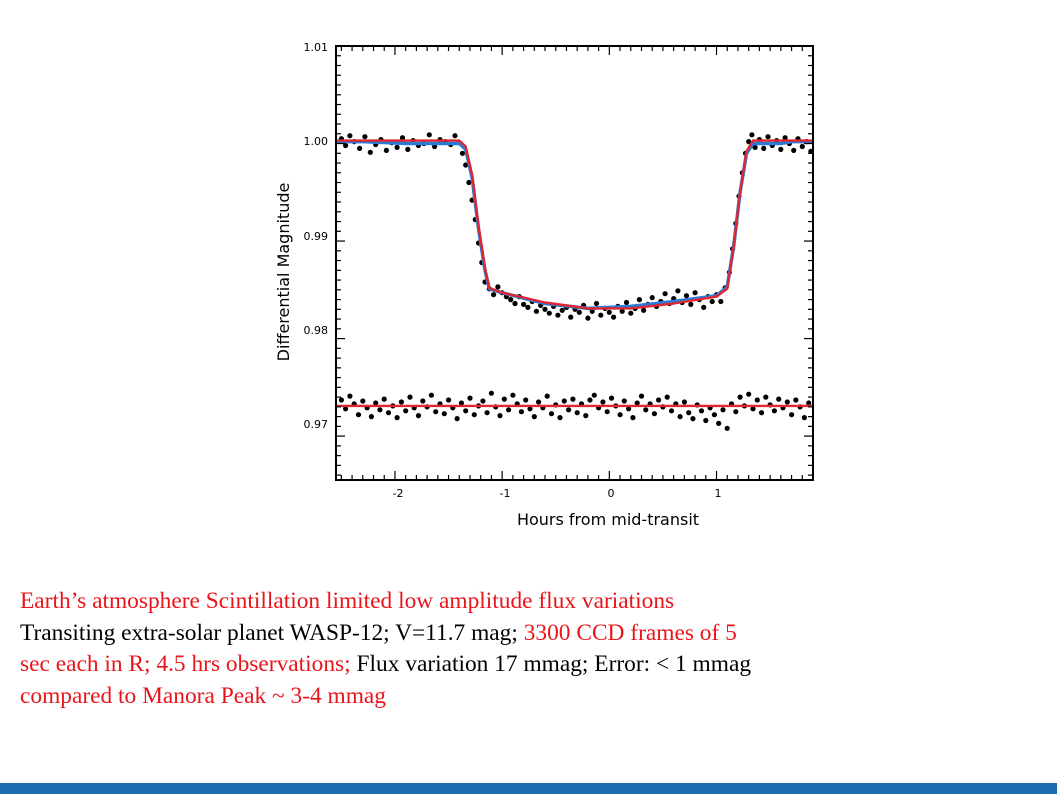 The height and width of the screenshot is (794, 1057). I want to click on y-tick-labels: 1.01 1.00 0.99 0.98 0.97, so click(316, 236).